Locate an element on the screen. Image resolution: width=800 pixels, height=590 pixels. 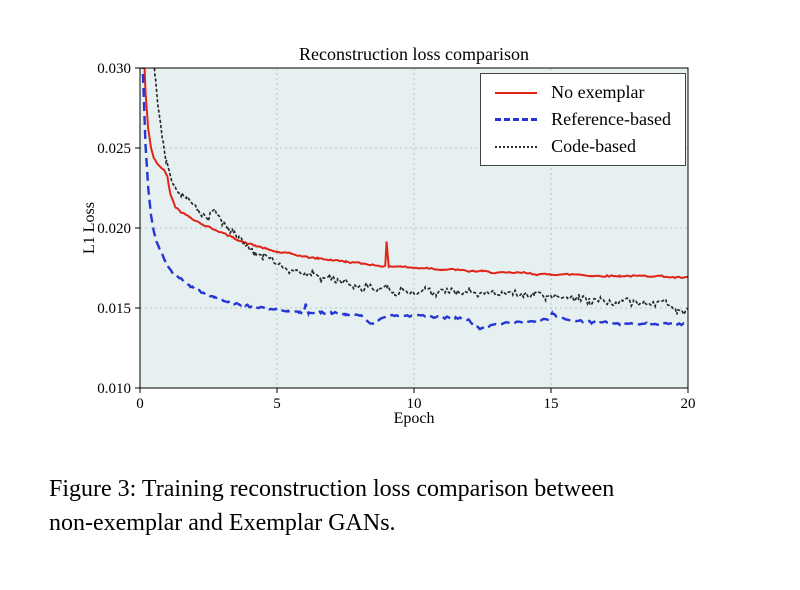
y-tick-label: 0.015 is located at coordinates (114, 309).